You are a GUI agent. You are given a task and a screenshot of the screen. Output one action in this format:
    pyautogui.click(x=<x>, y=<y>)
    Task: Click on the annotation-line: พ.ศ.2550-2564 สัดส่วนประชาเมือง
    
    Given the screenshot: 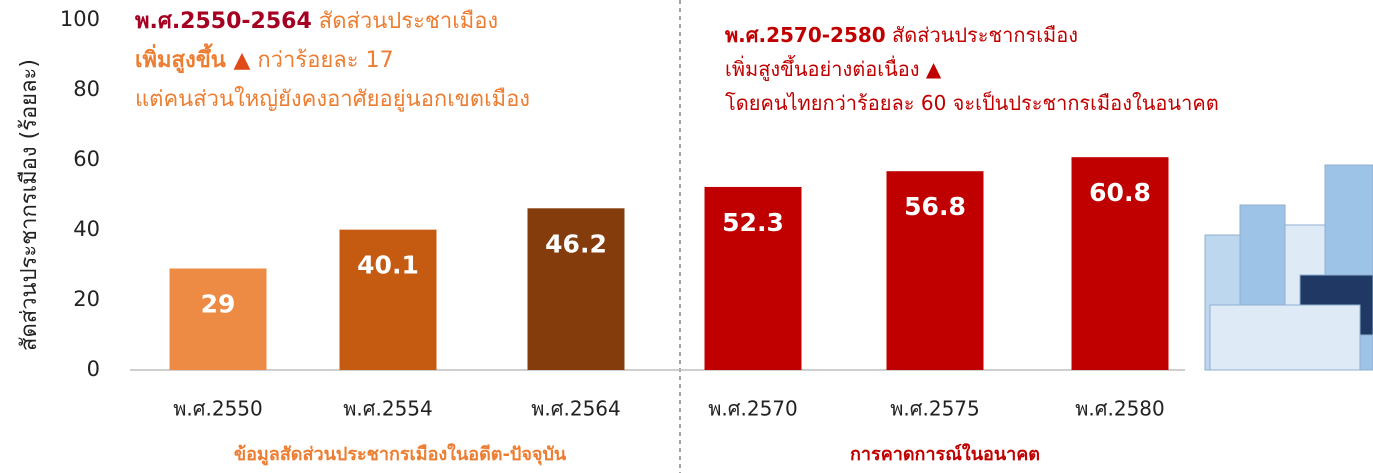 What is the action you would take?
    pyautogui.click(x=316, y=21)
    